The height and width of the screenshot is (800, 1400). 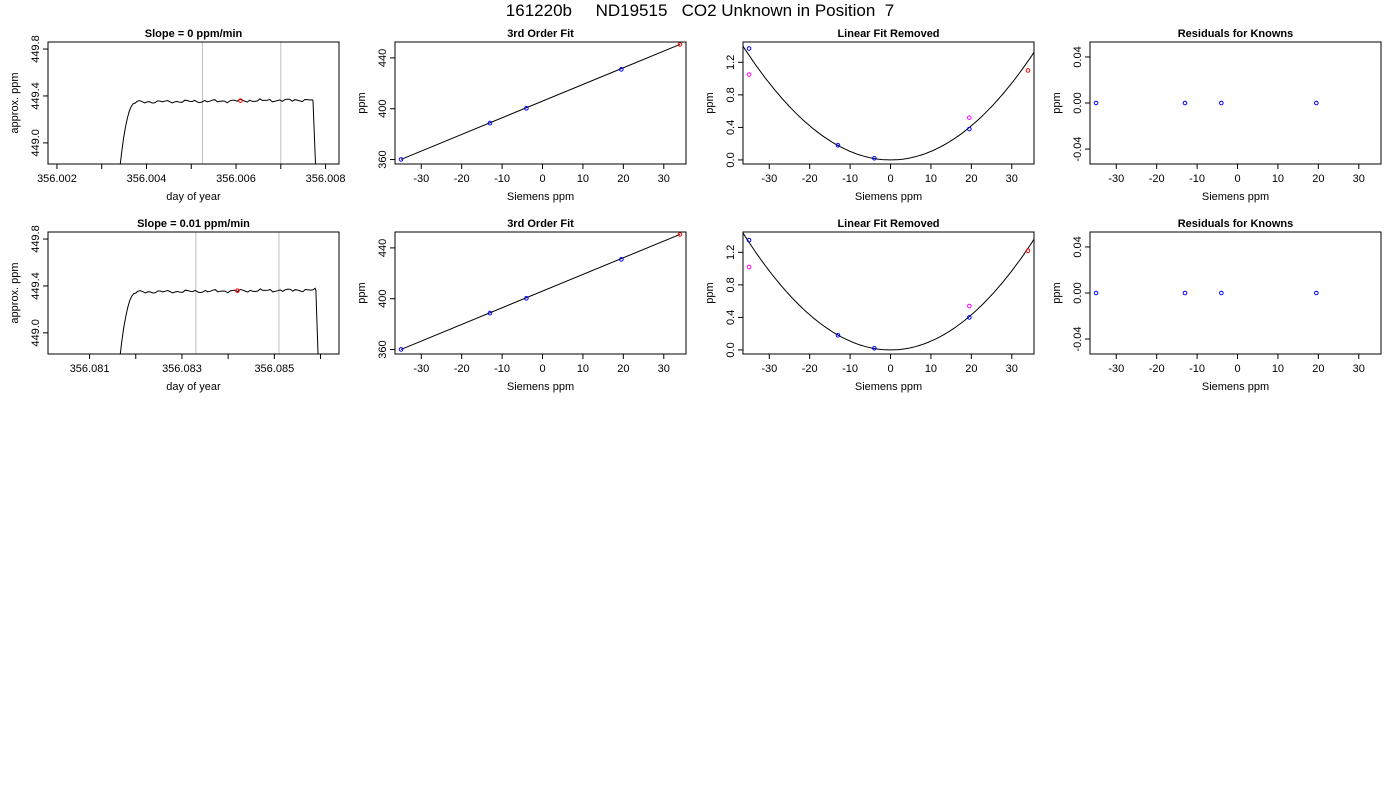 I want to click on fit-line, so click(x=540, y=291).